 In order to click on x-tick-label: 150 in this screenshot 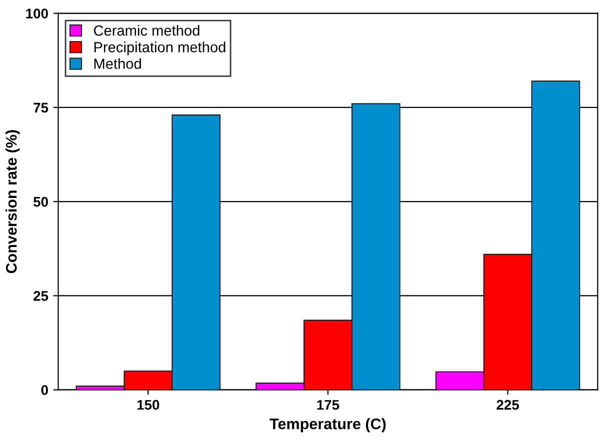, I will do `click(148, 405)`.